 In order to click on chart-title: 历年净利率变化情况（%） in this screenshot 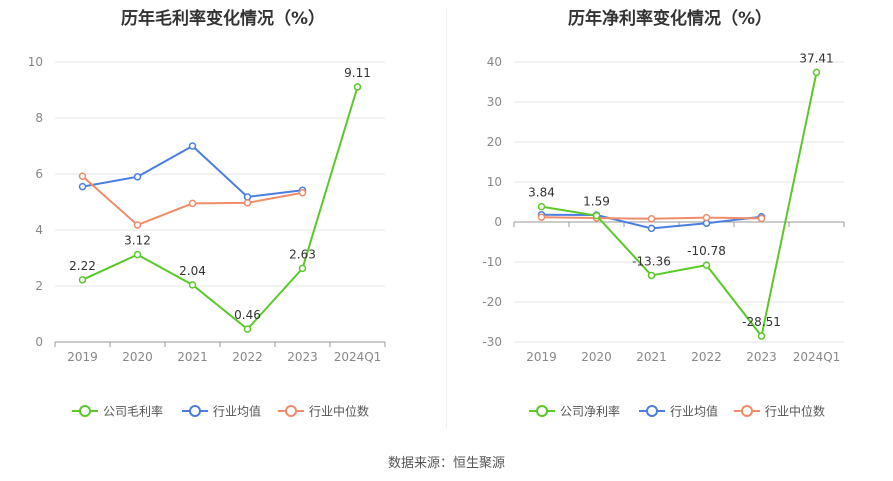, I will do `click(670, 19)`.